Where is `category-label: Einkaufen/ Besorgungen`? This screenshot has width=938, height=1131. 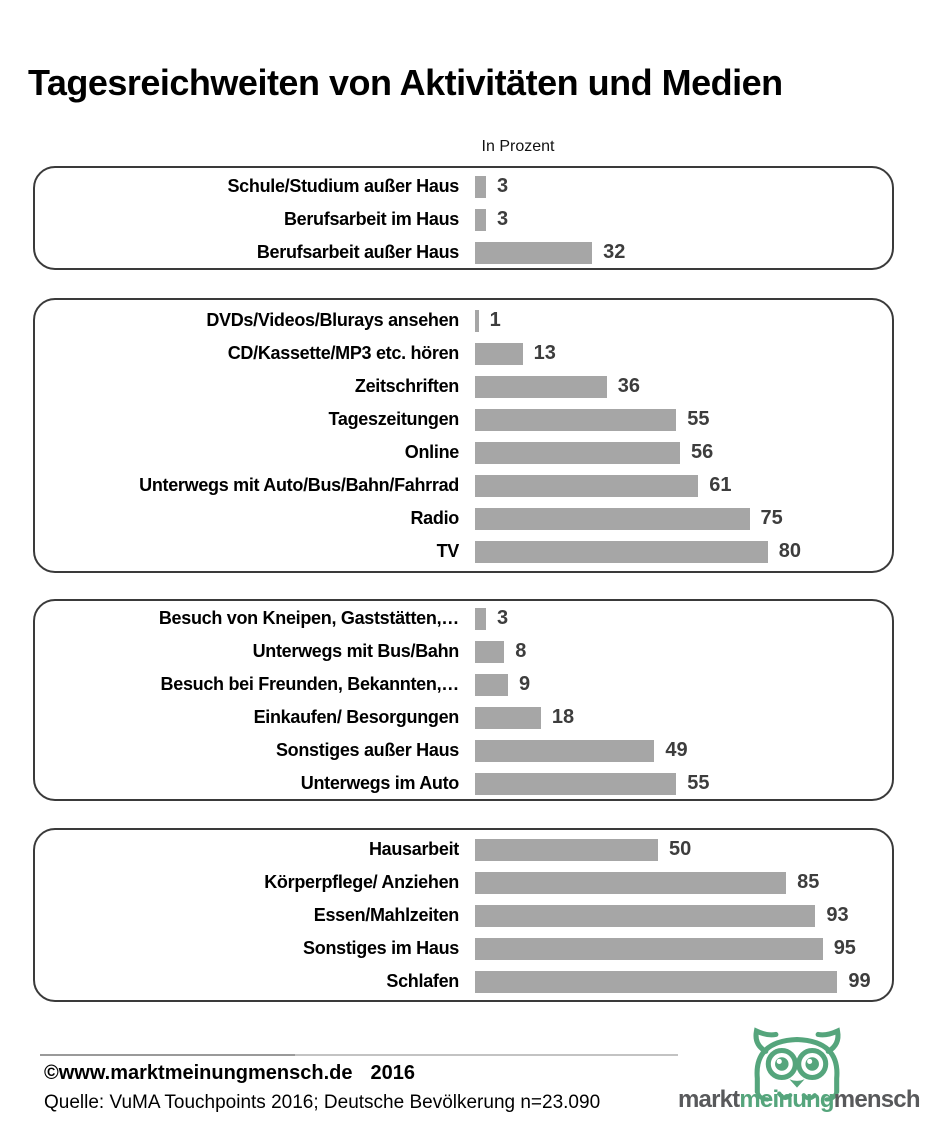 category-label: Einkaufen/ Besorgungen is located at coordinates (356, 717).